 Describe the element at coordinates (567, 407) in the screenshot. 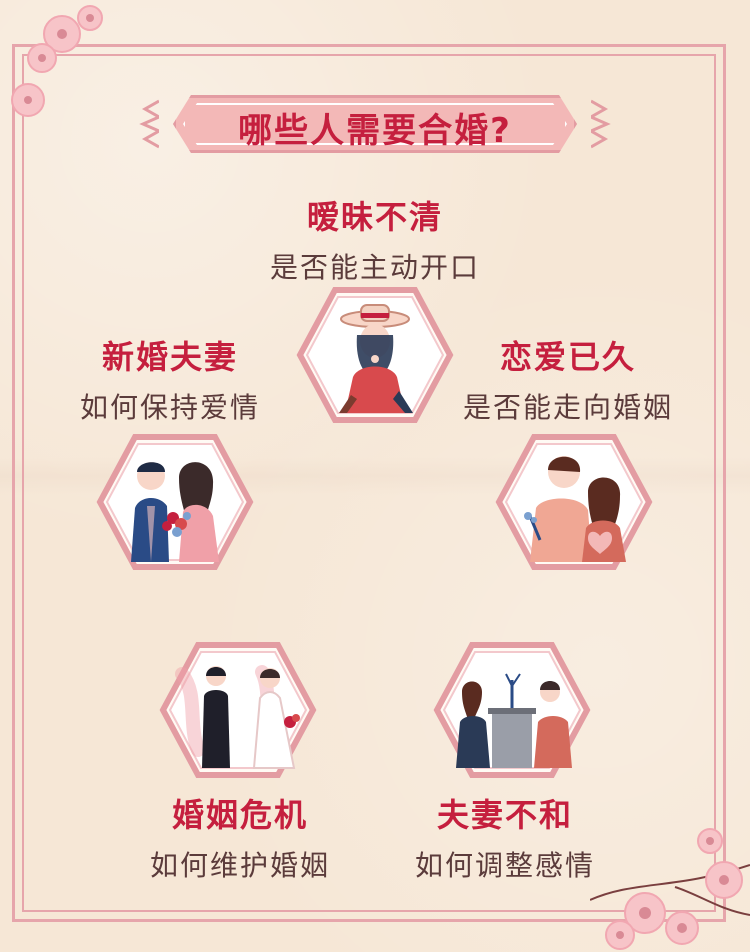

I see `item-subtext: 是否能走向婚姻` at that location.